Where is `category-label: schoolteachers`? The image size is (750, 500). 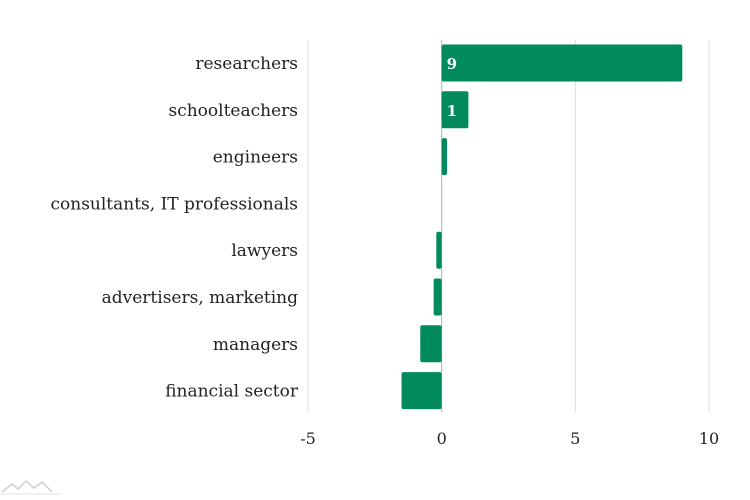
category-label: schoolteachers is located at coordinates (233, 111).